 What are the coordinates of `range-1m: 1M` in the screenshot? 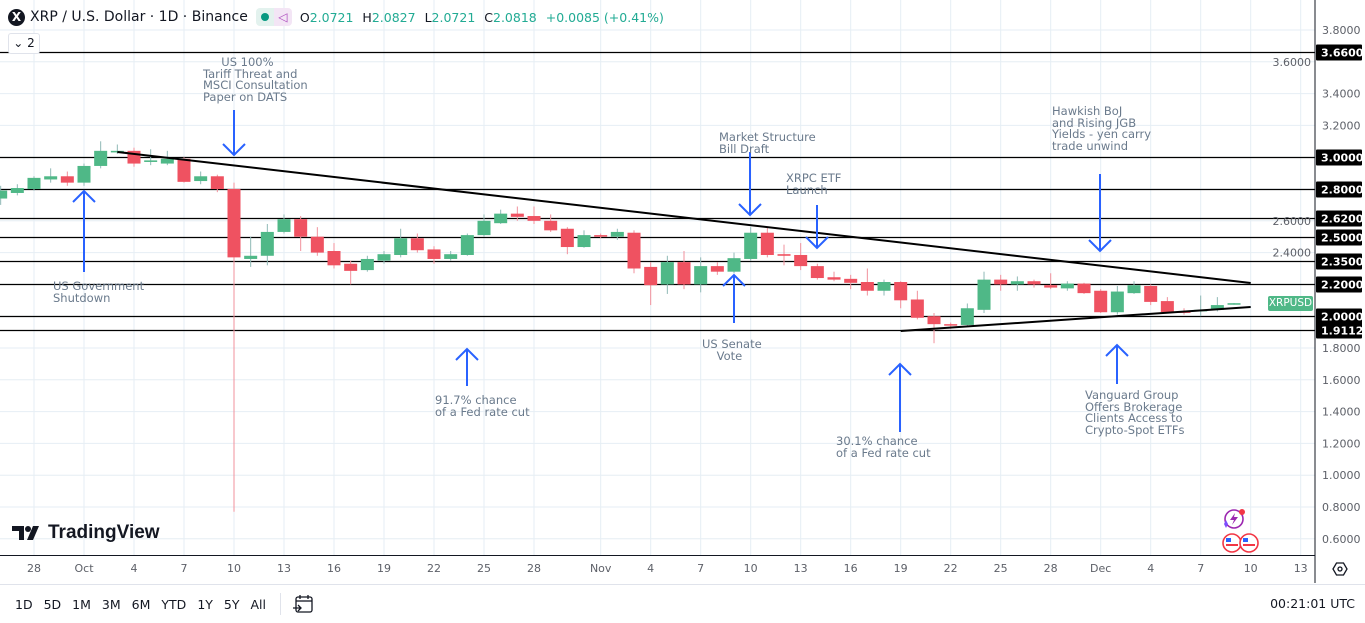 It's located at (81, 604).